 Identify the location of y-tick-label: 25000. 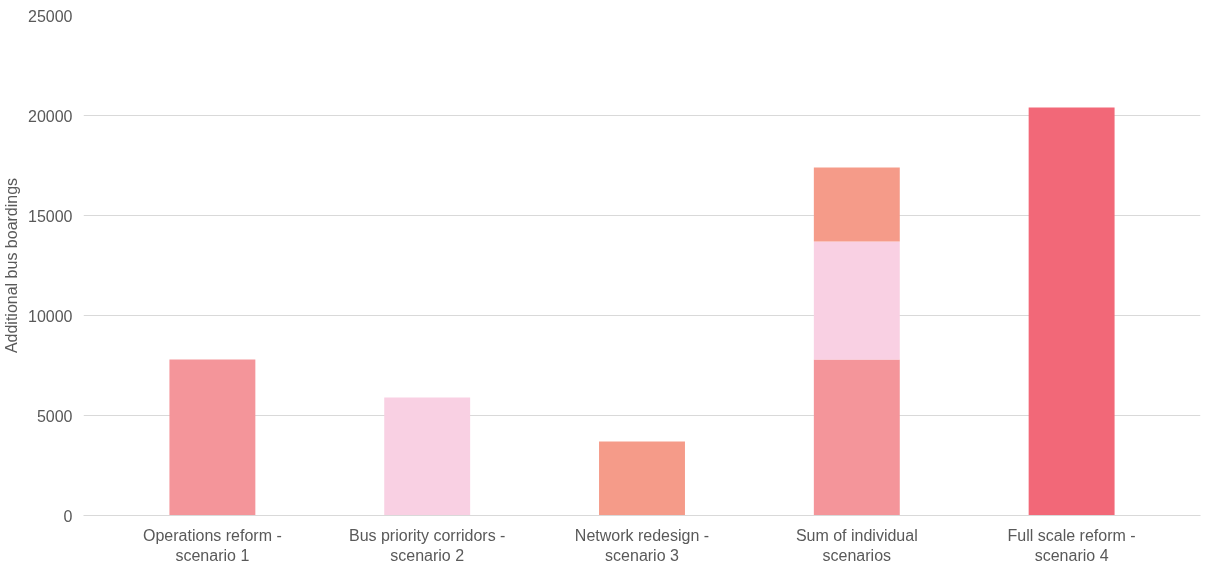
(50, 16).